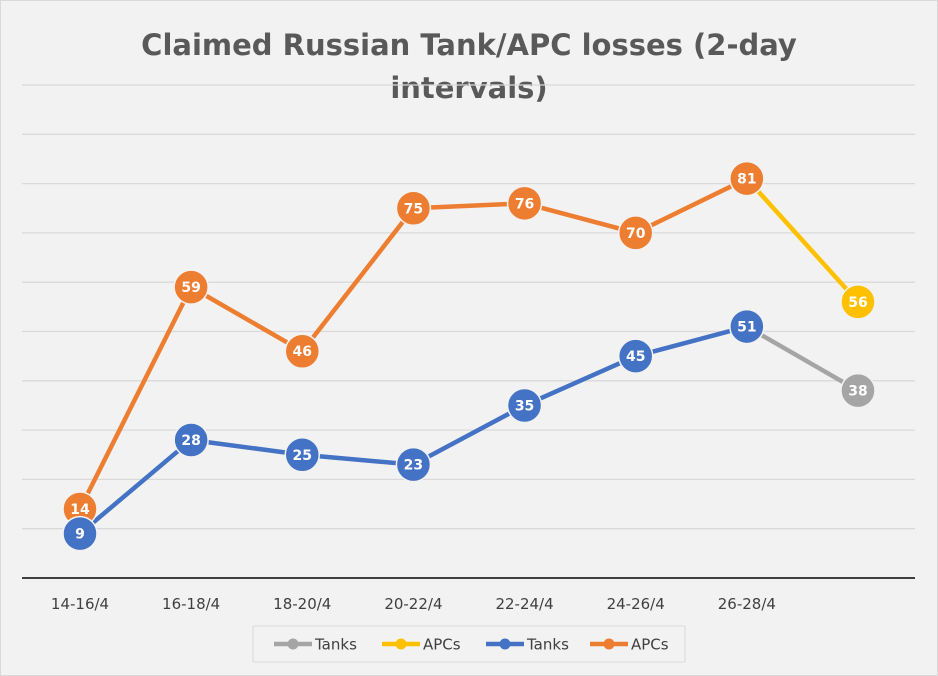 This screenshot has height=676, width=938. Describe the element at coordinates (469, 45) in the screenshot. I see `chart-title-line-1: Claimed Russian Tank/APC losses (2-day` at that location.